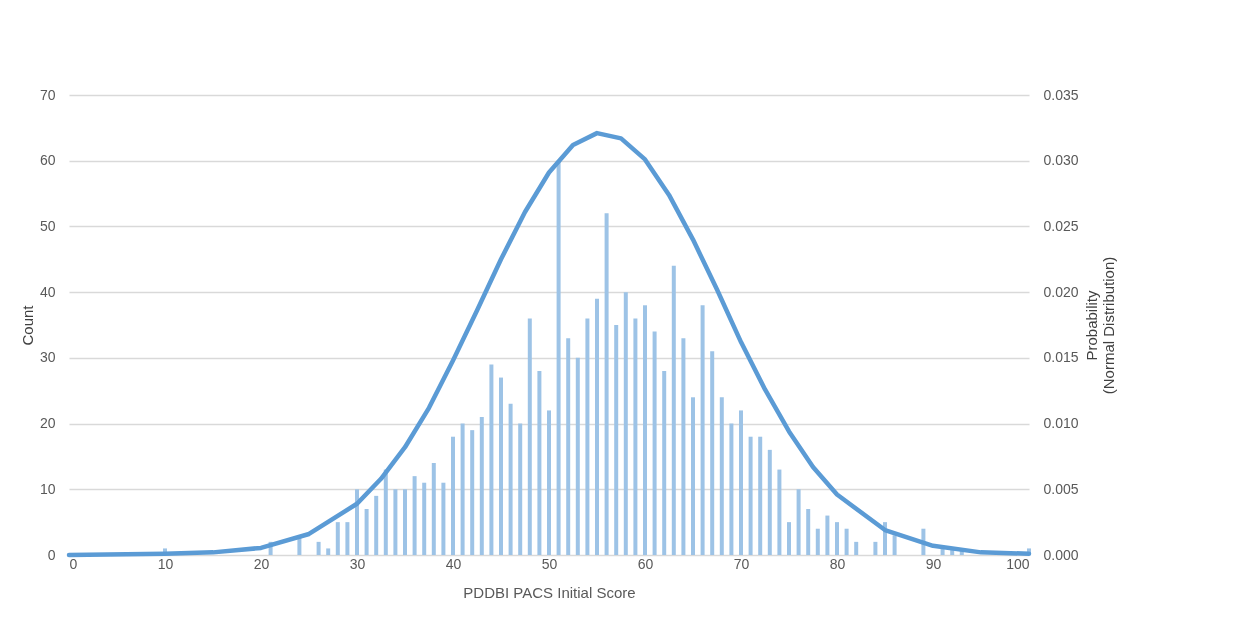 This screenshot has width=1248, height=644. Describe the element at coordinates (47, 488) in the screenshot. I see `y-tick-label: 10` at that location.